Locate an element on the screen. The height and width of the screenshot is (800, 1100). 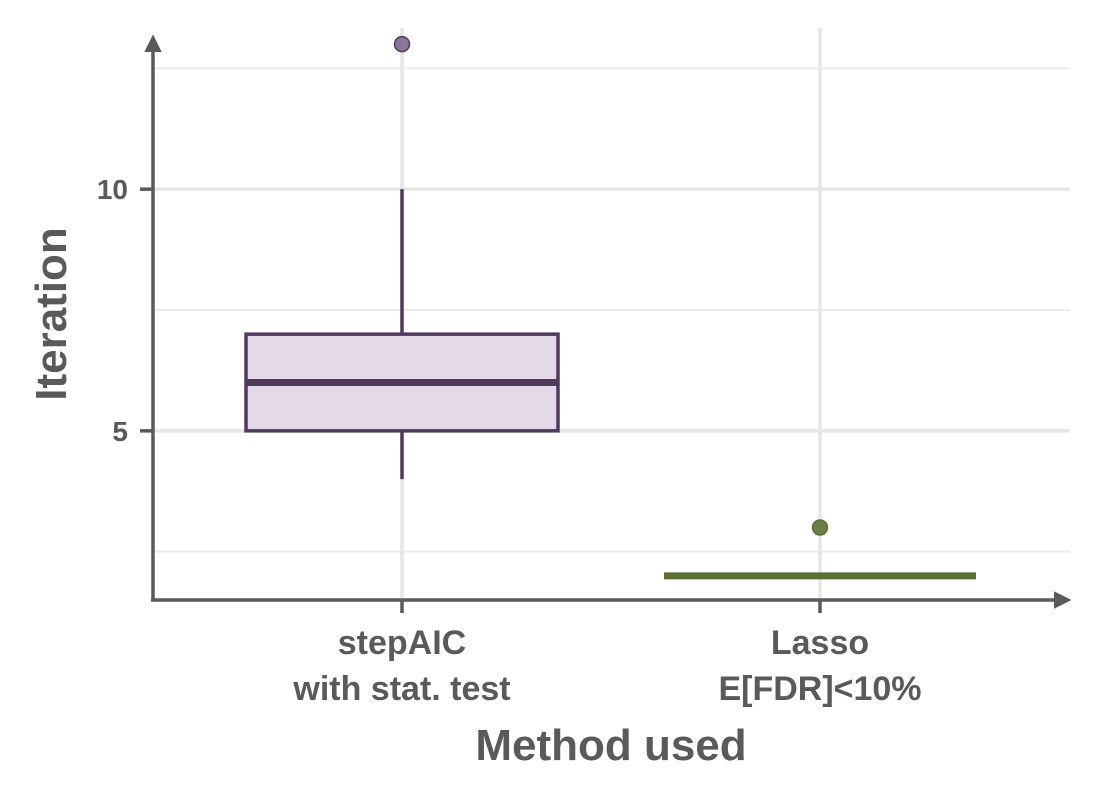
y-tick-label: 5 is located at coordinates (120, 431).